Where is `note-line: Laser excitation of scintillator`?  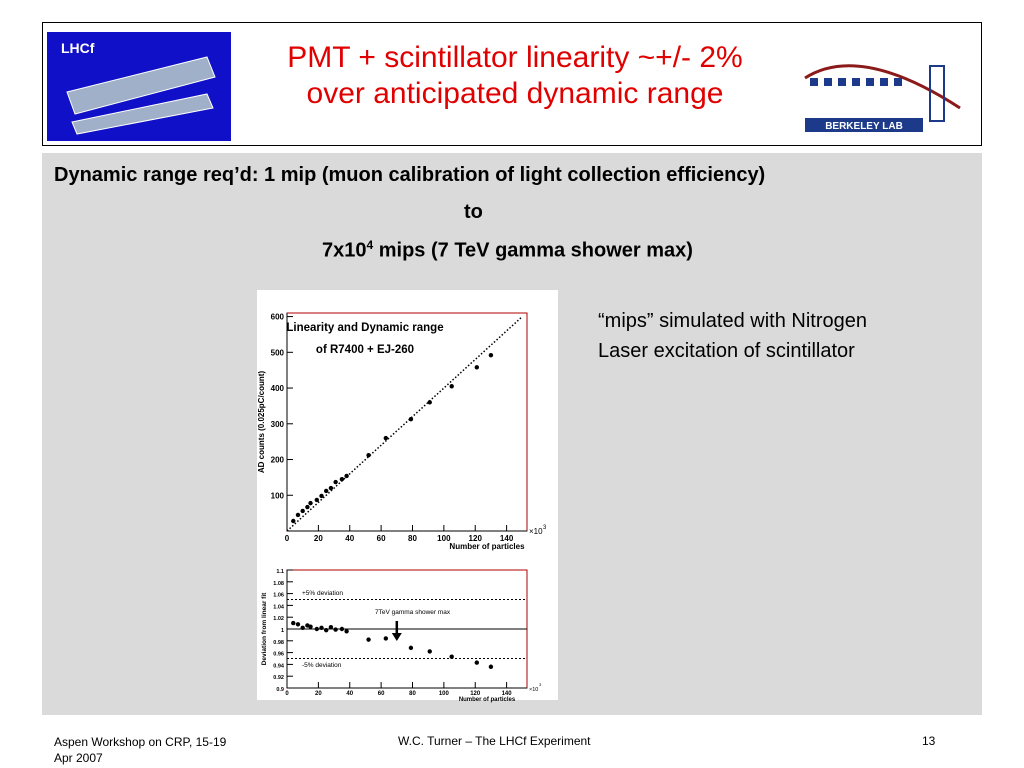
note-line: Laser excitation of scintillator is located at coordinates (726, 351).